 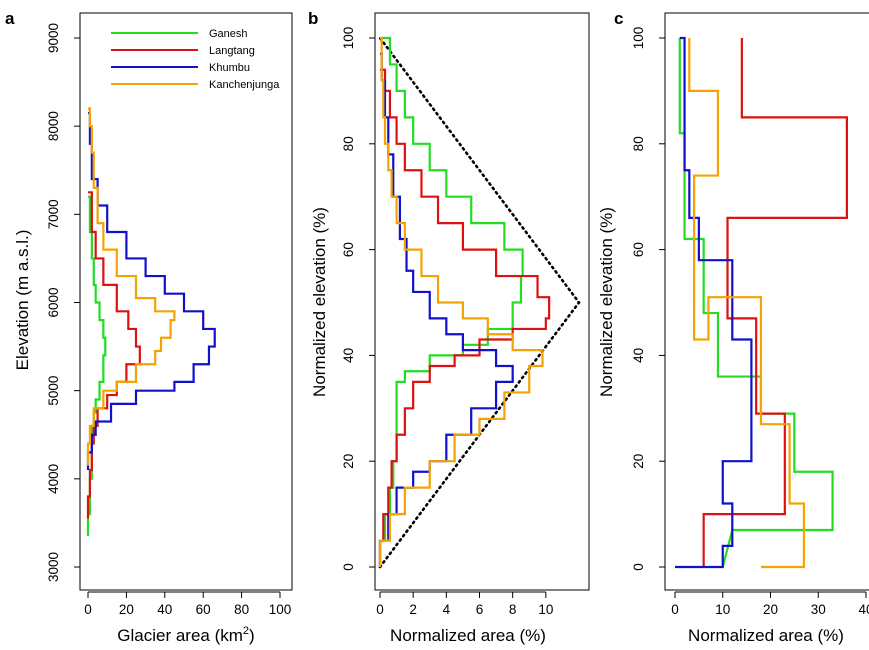 I want to click on x-tick-label: 2, so click(x=413, y=609).